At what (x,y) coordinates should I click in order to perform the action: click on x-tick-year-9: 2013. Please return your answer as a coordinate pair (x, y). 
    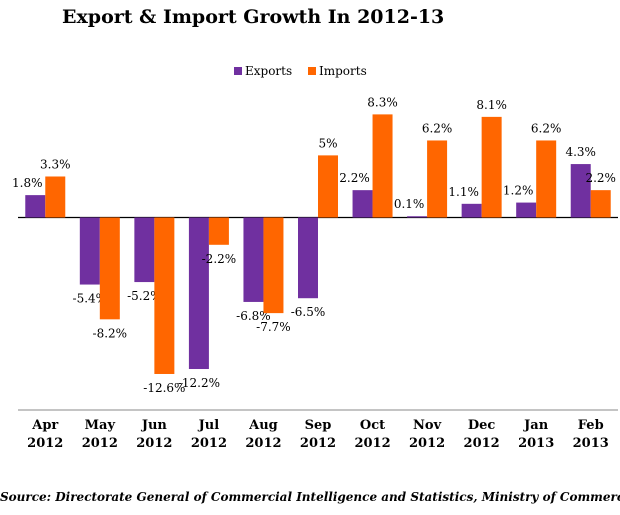
    Looking at the image, I should click on (536, 443).